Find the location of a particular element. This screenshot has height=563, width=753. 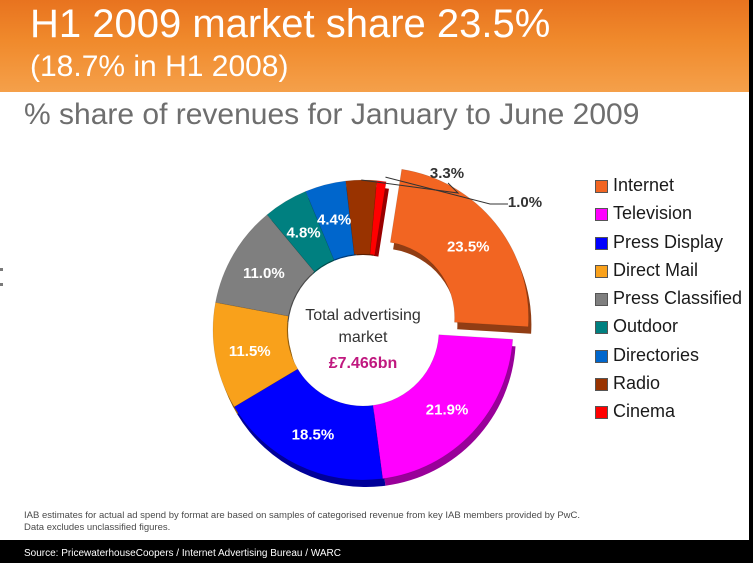

legend-label: Outdoor is located at coordinates (646, 326).